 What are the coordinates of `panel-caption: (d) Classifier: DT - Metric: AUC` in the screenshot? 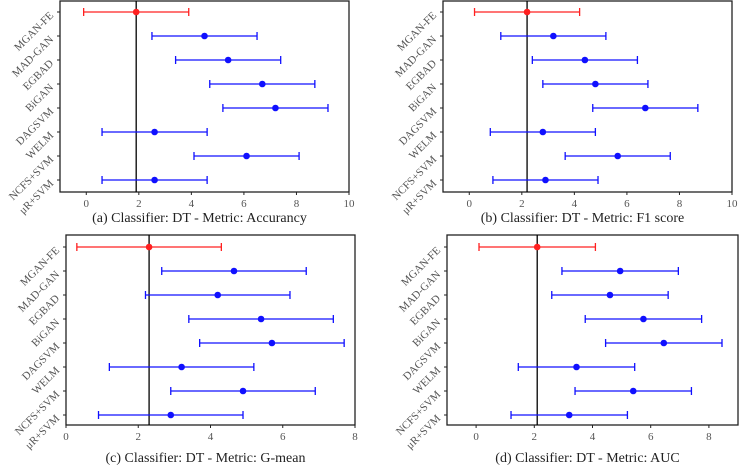 It's located at (587, 458).